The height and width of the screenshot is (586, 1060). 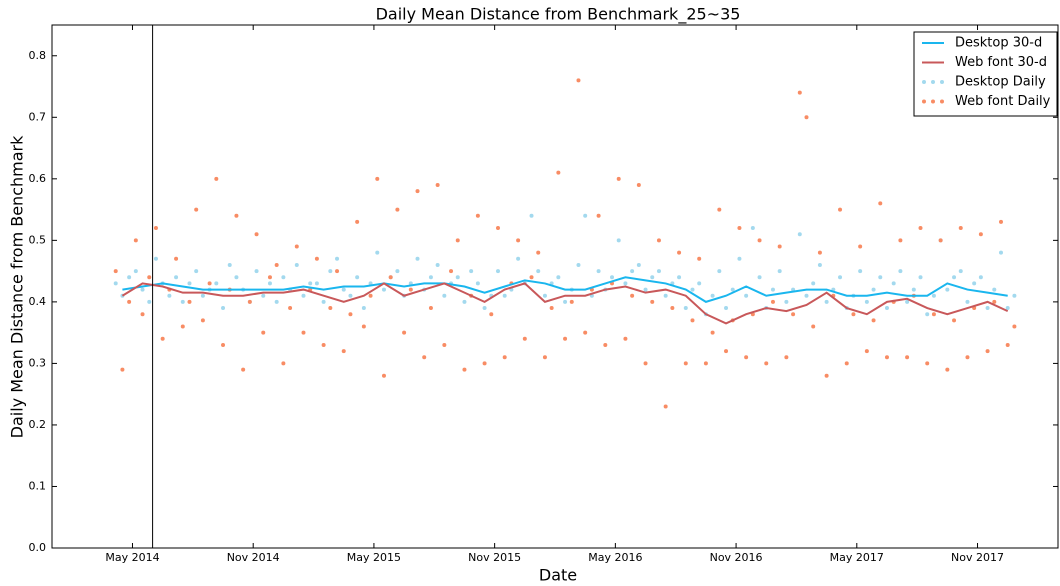 What do you see at coordinates (558, 15) in the screenshot?
I see `chart-title: Daily Mean Distance from Benchmark_25~35` at bounding box center [558, 15].